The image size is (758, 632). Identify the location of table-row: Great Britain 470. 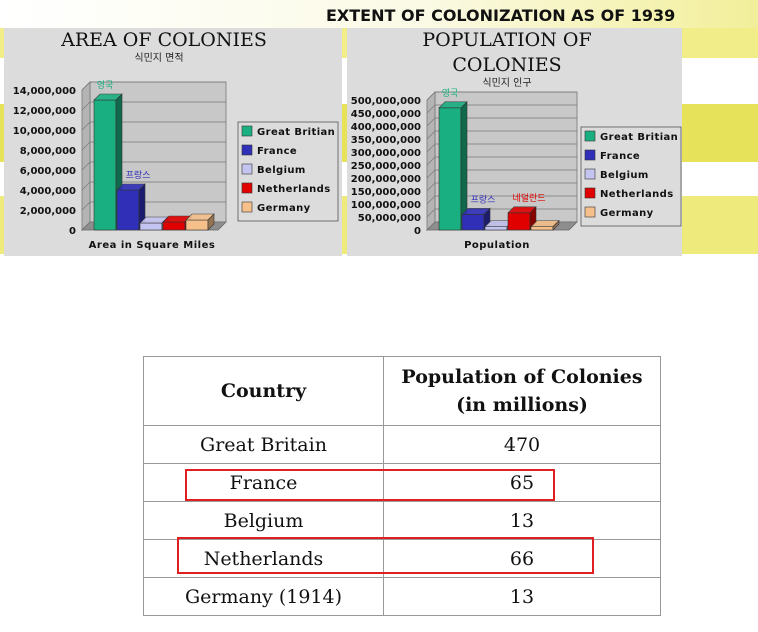
(402, 444).